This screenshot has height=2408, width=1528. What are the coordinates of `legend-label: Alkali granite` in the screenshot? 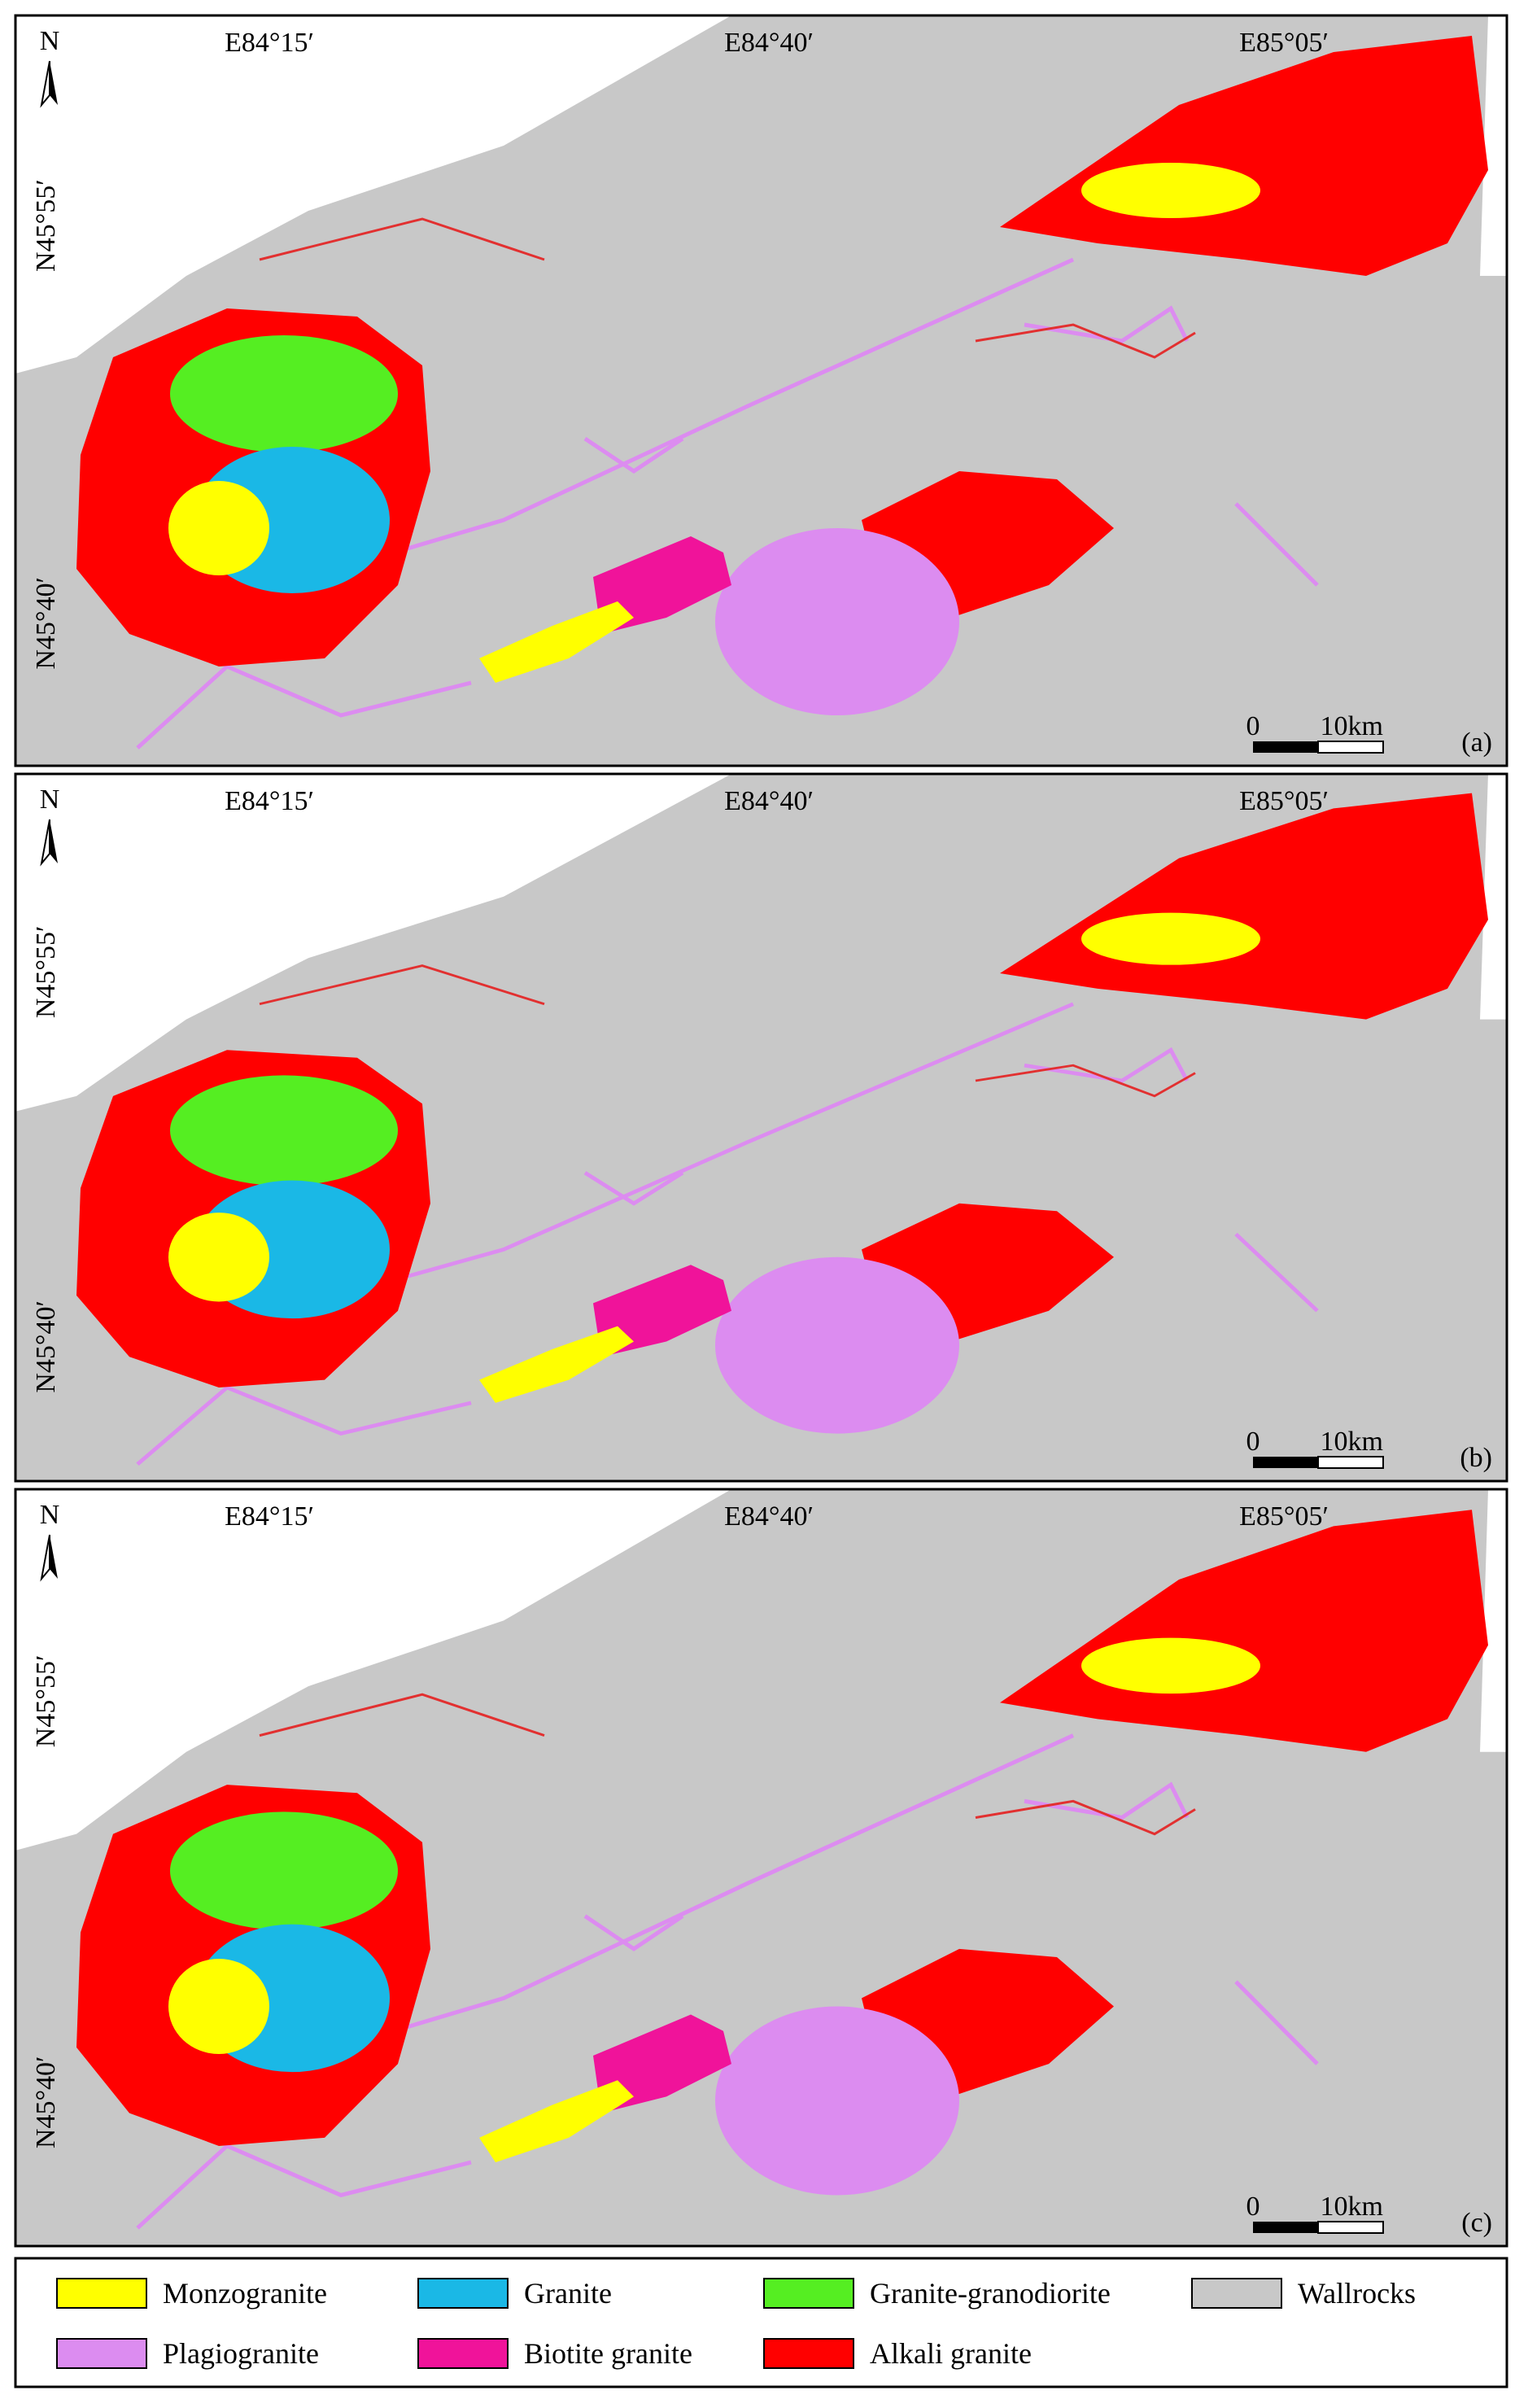 It's located at (951, 2353).